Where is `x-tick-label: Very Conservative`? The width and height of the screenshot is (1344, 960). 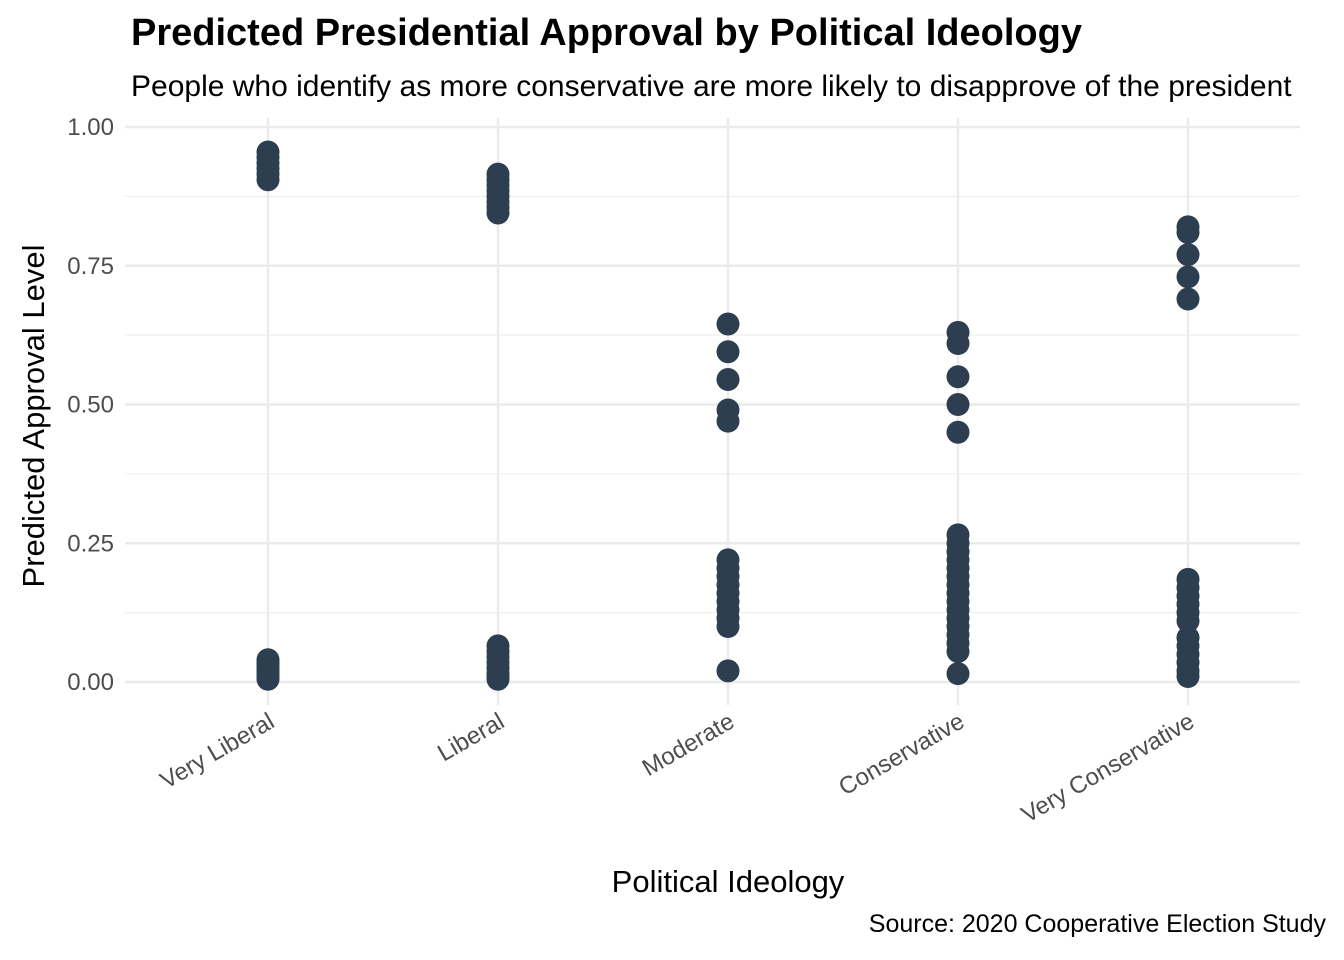 x-tick-label: Very Conservative is located at coordinates (1108, 768).